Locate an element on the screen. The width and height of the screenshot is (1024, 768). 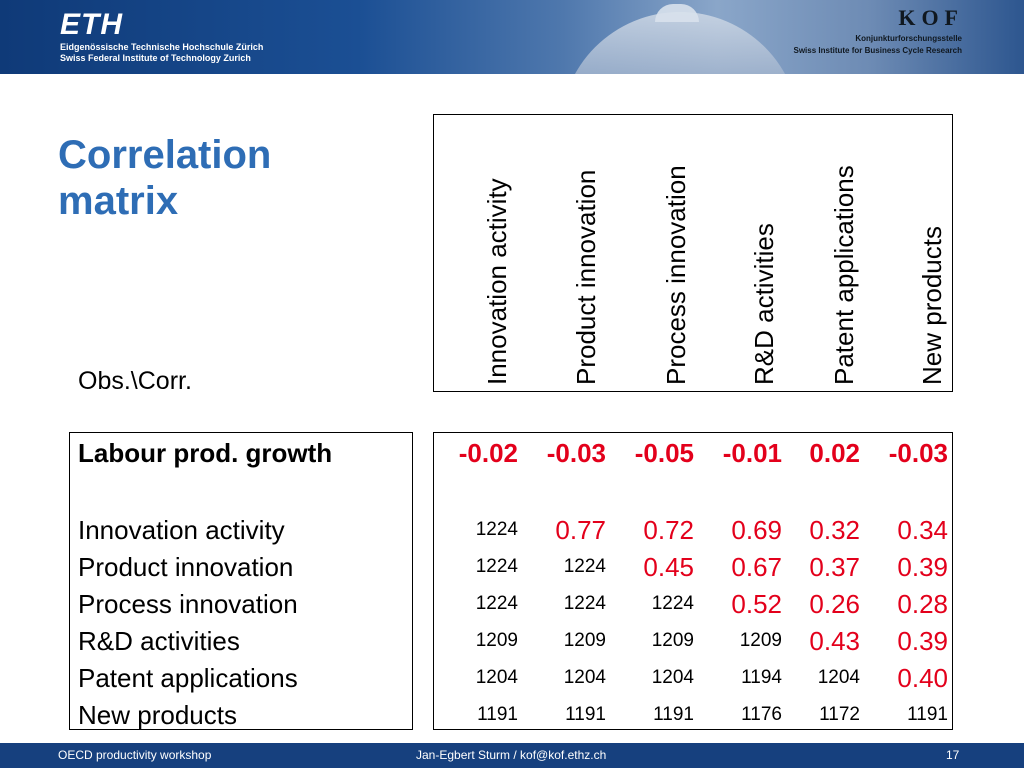
matrix-cell: 0.72 is located at coordinates (668, 530).